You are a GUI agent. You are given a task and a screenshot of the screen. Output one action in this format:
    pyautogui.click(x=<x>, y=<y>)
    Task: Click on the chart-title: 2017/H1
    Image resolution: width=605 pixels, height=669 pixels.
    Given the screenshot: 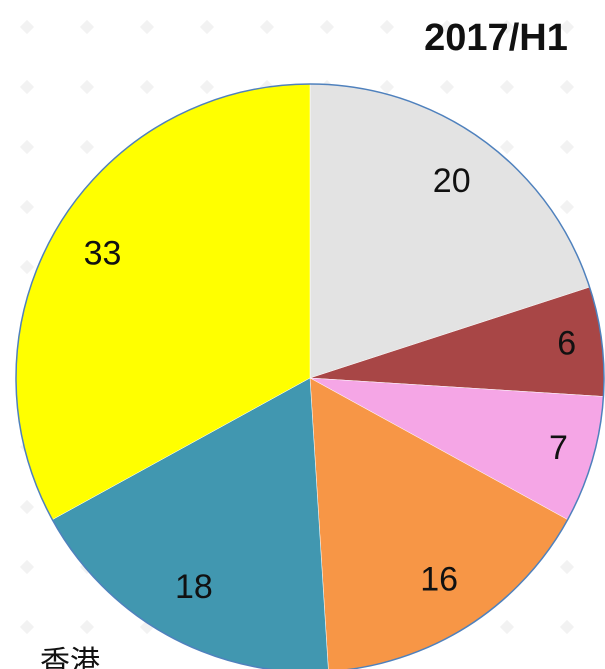 What is the action you would take?
    pyautogui.click(x=496, y=38)
    